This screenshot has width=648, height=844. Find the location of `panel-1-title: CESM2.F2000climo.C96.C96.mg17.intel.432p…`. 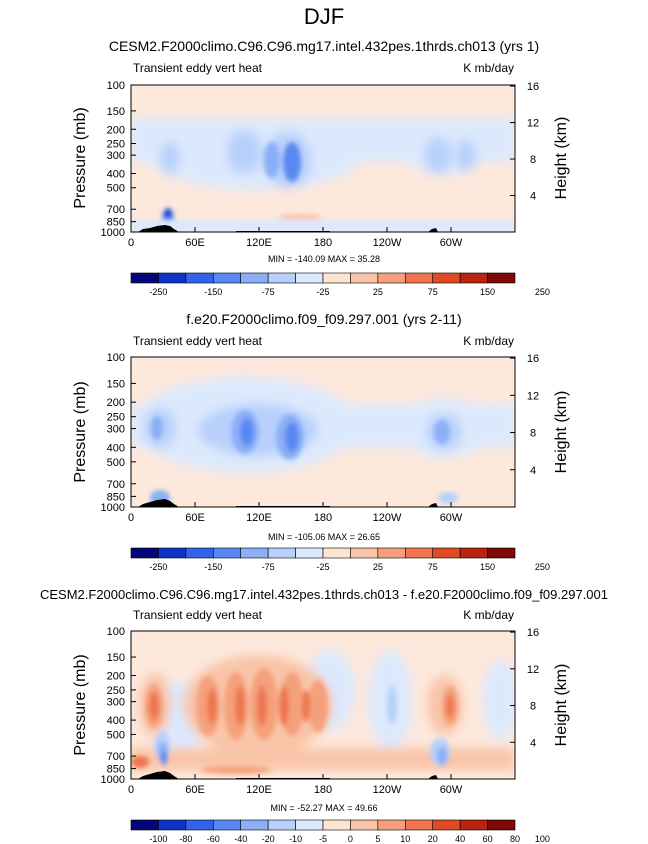

panel-1-title: CESM2.F2000climo.C96.C96.mg17.intel.432p… is located at coordinates (324, 46).